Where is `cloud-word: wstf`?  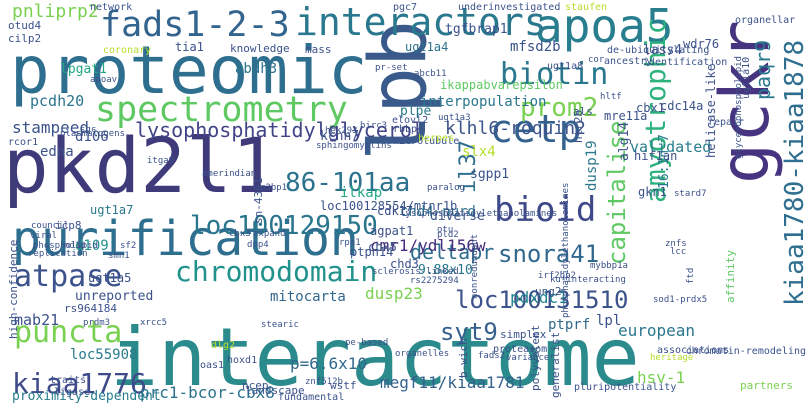 cloud-word: wstf is located at coordinates (343, 385).